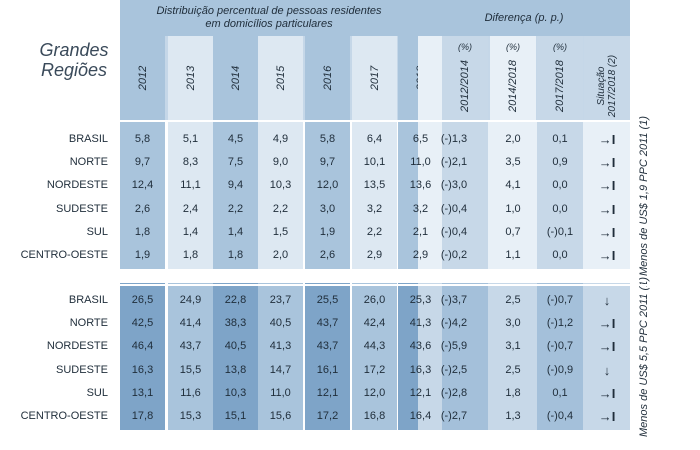 This screenshot has width=700, height=450. What do you see at coordinates (280, 231) in the screenshot?
I see `table-cell: 1,5` at bounding box center [280, 231].